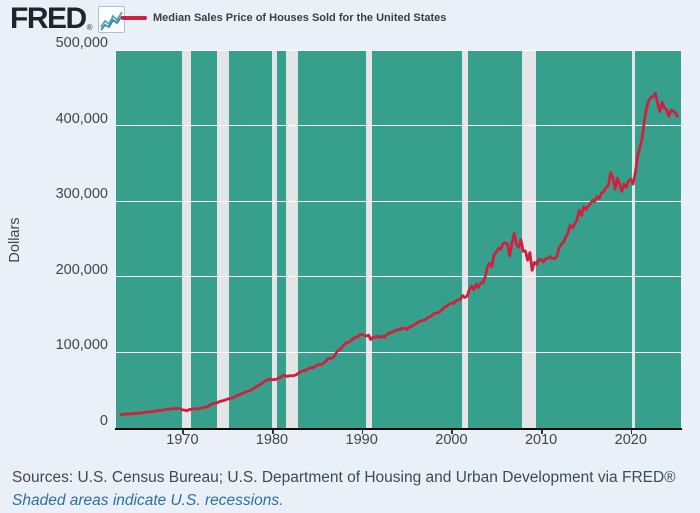  Describe the element at coordinates (81, 43) in the screenshot. I see `y-tick-label: 500,000` at that location.